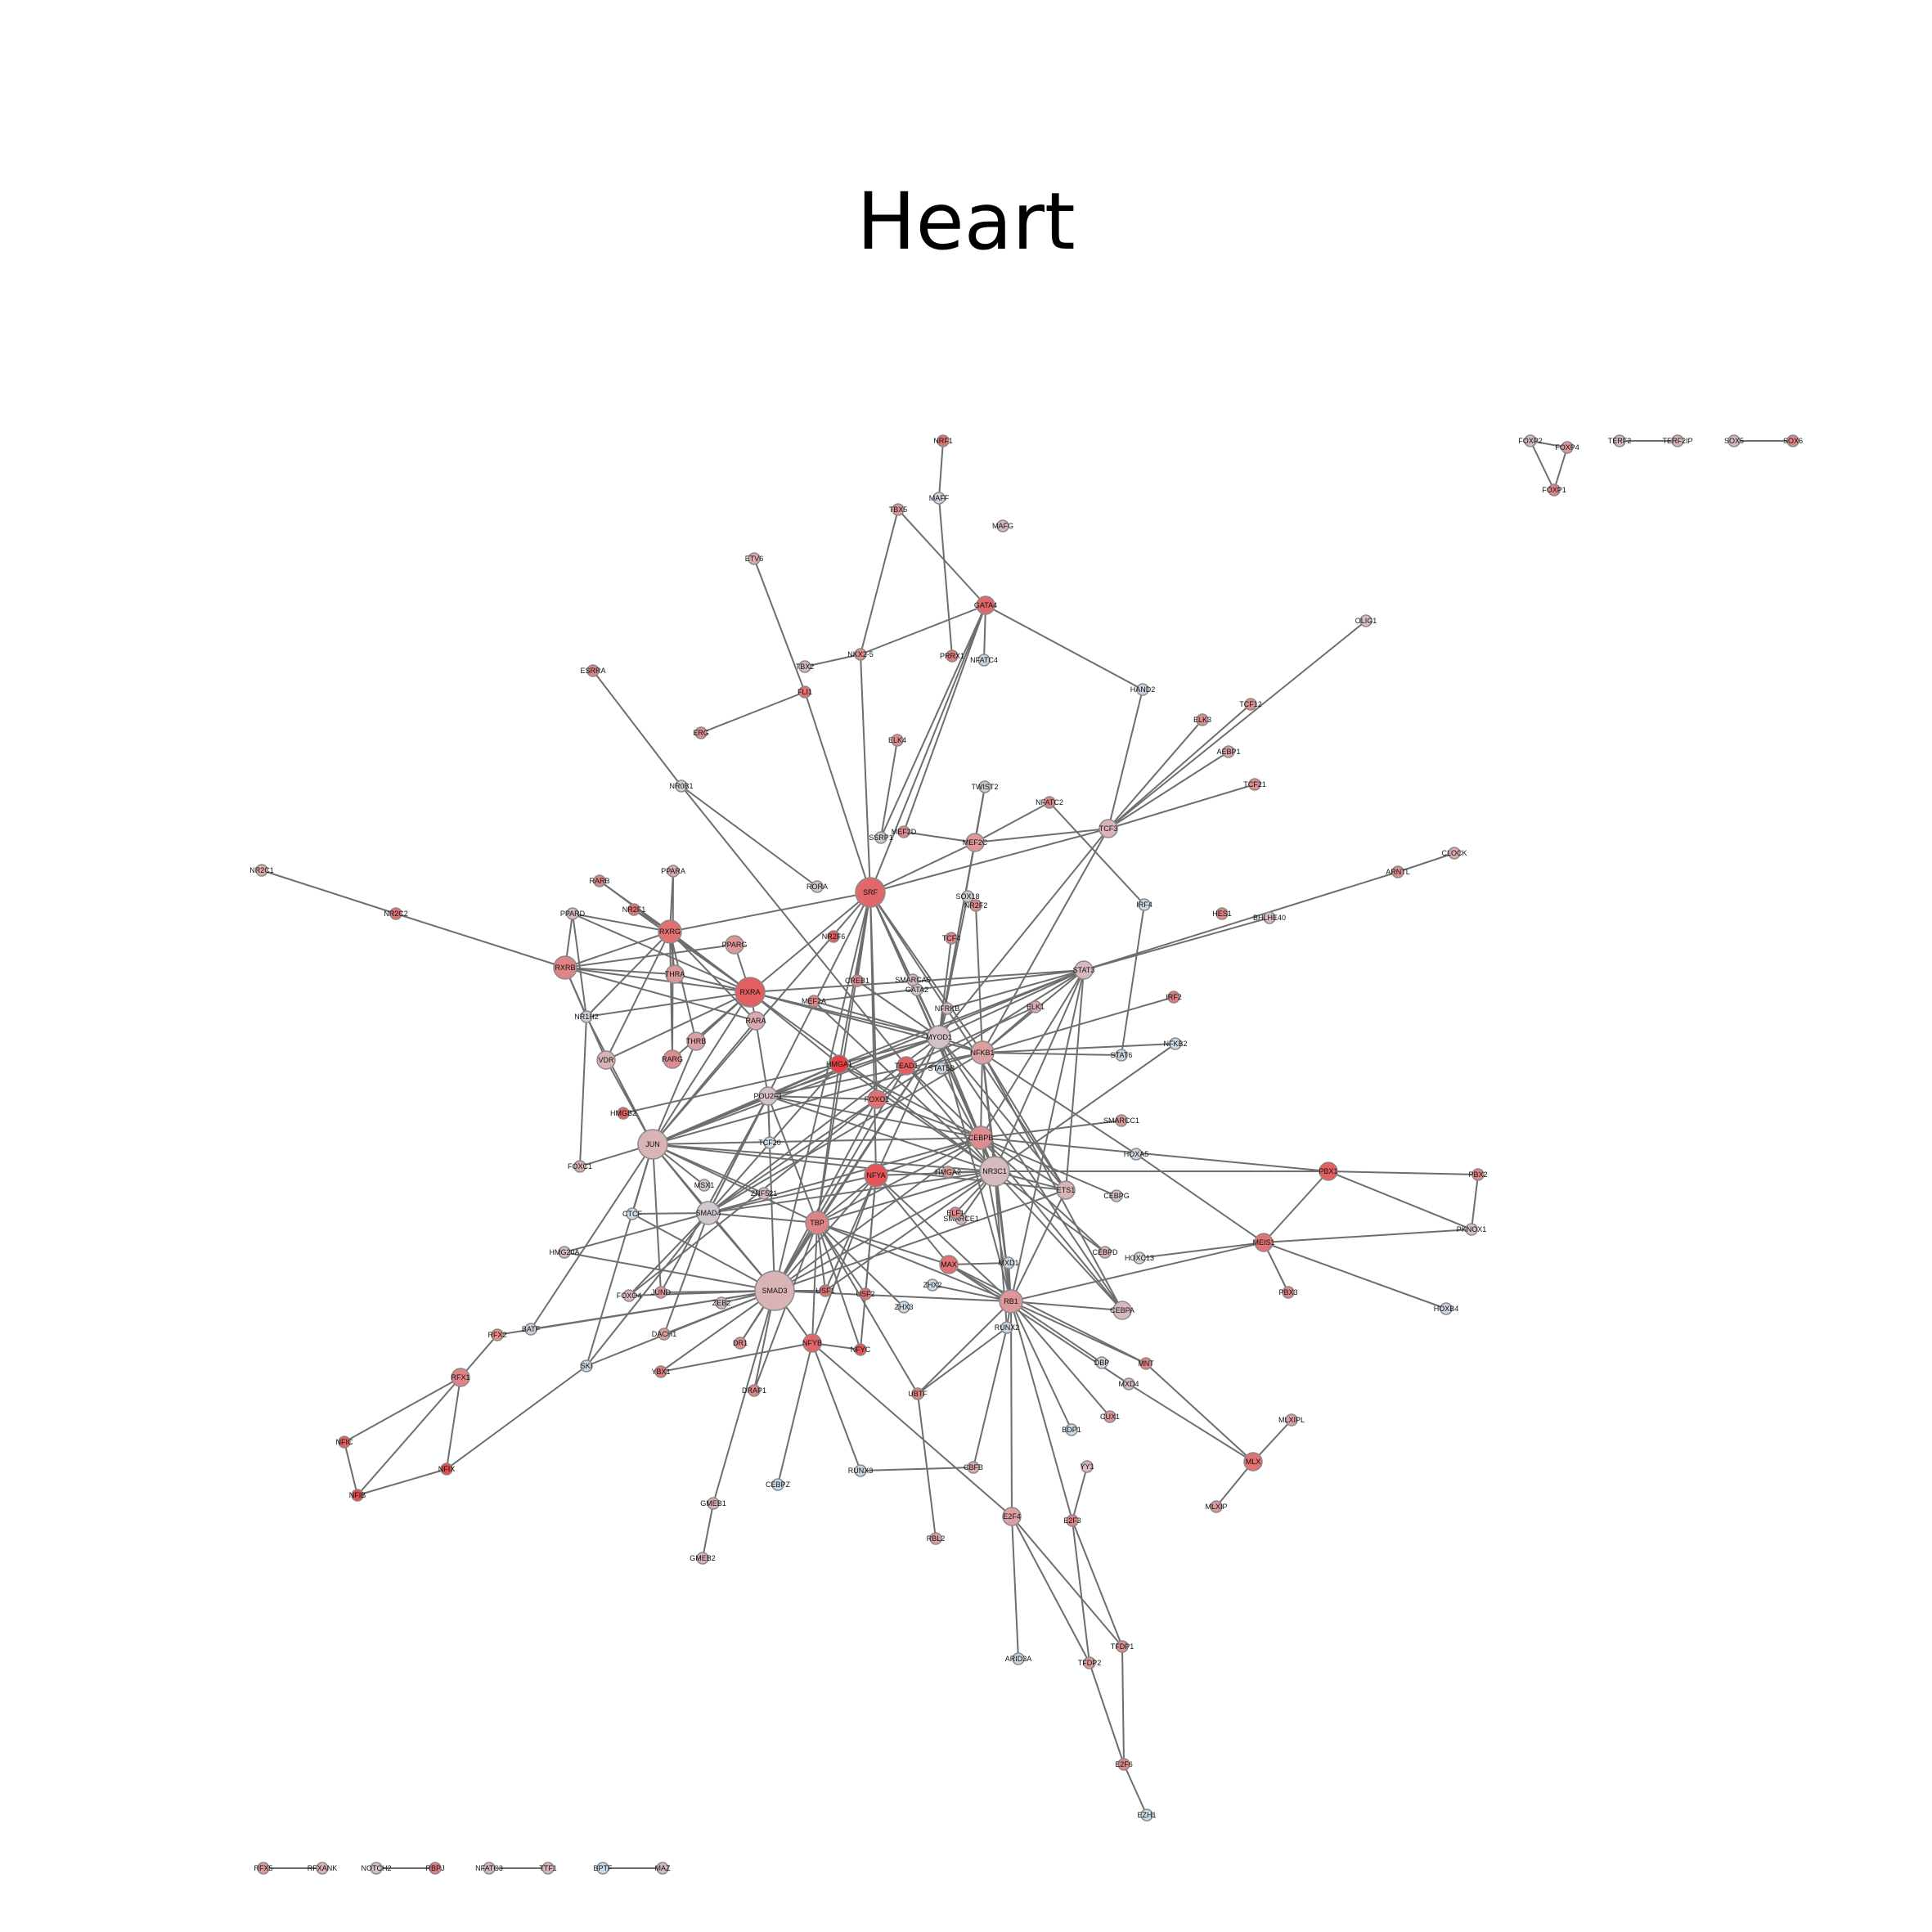 The width and height of the screenshot is (1932, 1932). I want to click on node-label: RARB, so click(599, 881).